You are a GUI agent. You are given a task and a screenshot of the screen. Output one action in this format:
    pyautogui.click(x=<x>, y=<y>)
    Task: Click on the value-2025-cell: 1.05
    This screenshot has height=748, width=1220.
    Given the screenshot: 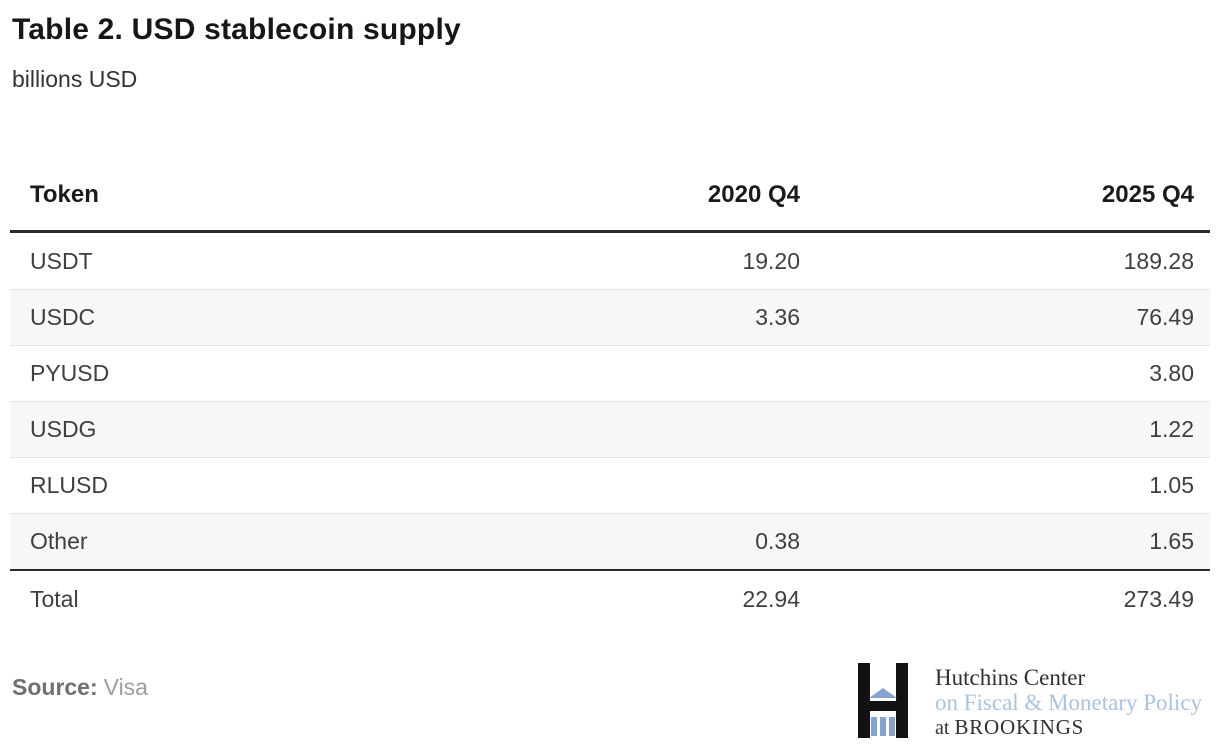 What is the action you would take?
    pyautogui.click(x=1171, y=485)
    